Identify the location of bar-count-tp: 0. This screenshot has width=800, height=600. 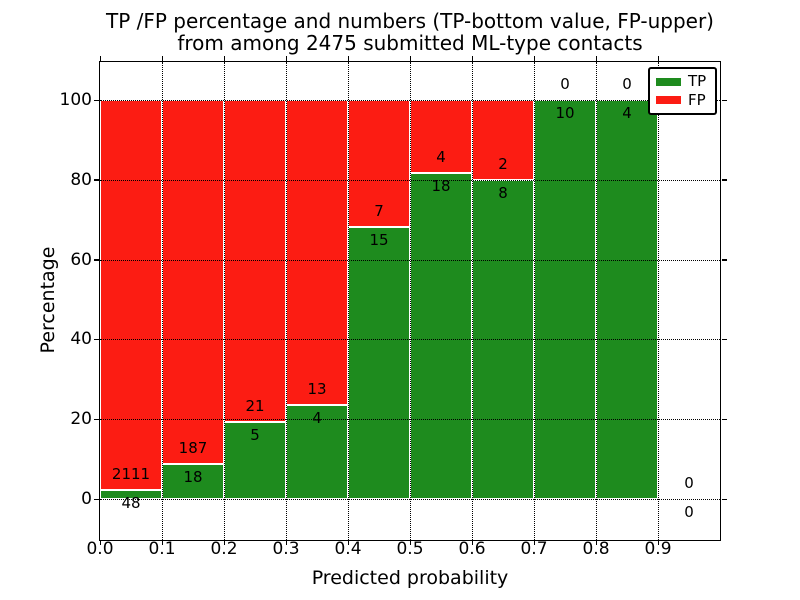
(689, 512).